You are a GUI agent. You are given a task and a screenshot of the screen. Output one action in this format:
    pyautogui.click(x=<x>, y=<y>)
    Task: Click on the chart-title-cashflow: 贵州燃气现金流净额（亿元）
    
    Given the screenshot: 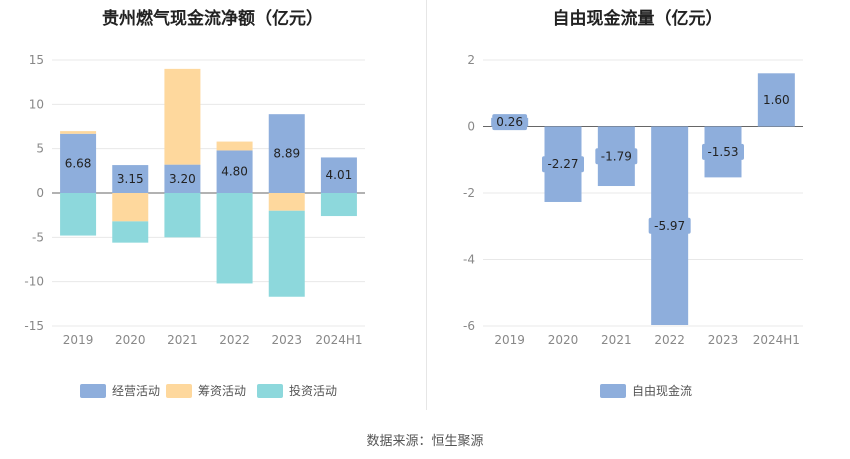 What is the action you would take?
    pyautogui.click(x=212, y=19)
    